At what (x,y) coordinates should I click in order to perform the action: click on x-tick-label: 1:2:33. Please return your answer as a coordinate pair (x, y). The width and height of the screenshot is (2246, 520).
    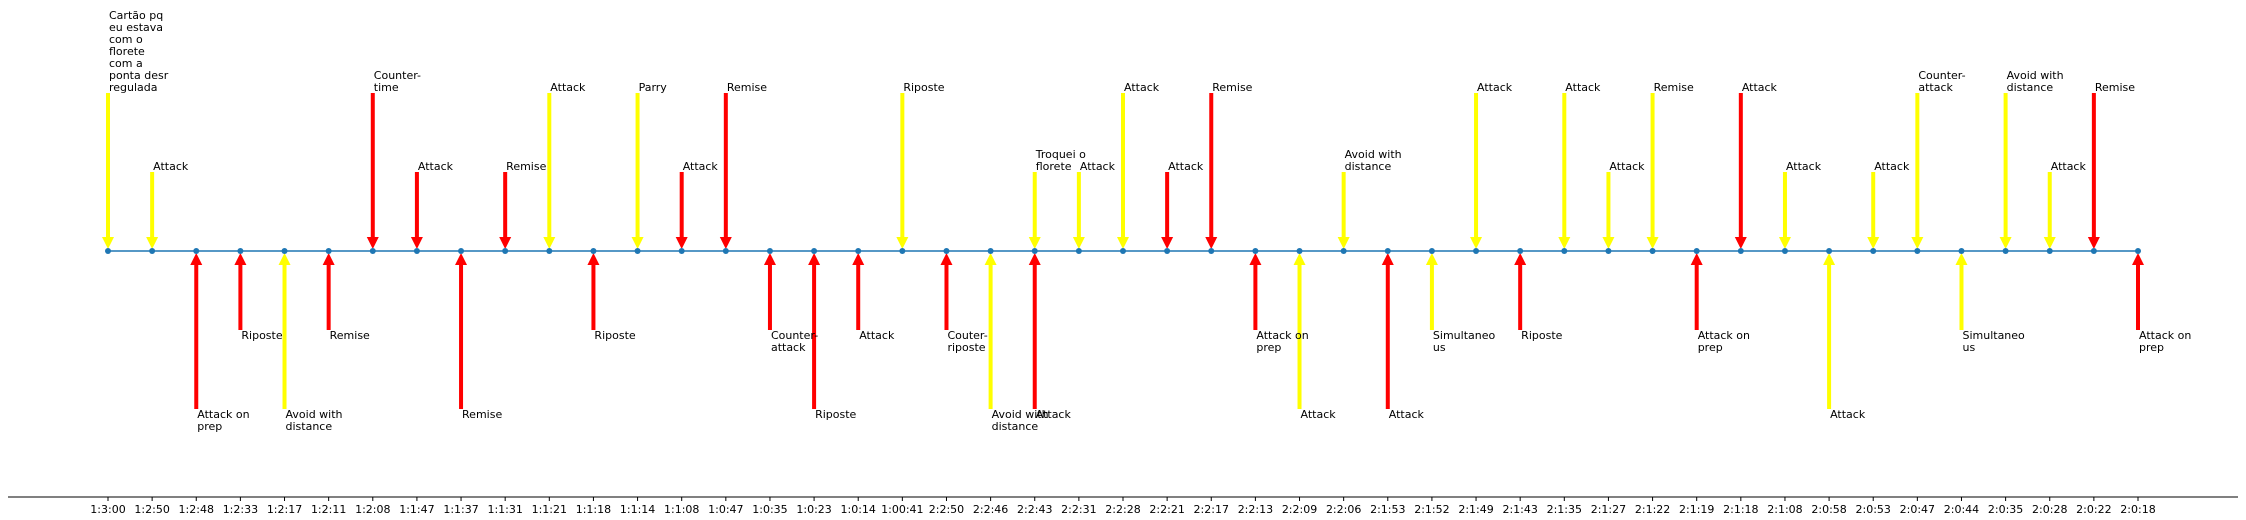
    Looking at the image, I should click on (240, 509).